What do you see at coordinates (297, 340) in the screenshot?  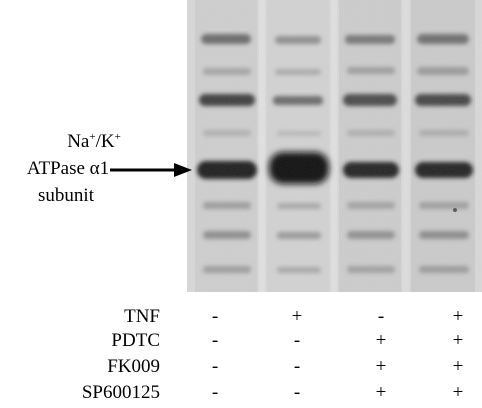 I see `cell-pdtc-lane2: -` at bounding box center [297, 340].